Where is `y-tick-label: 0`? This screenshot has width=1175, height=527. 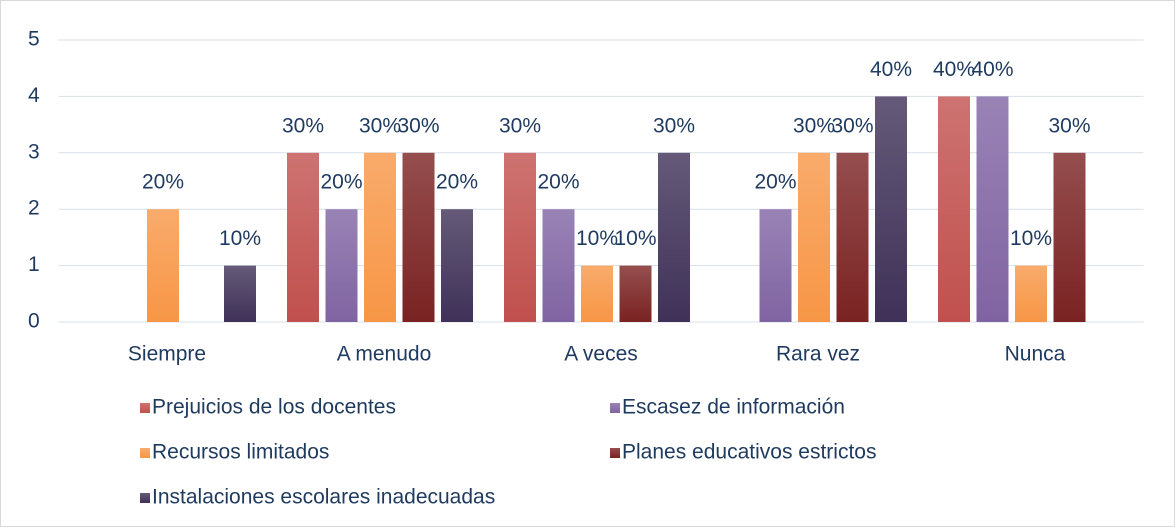
y-tick-label: 0 is located at coordinates (34, 321).